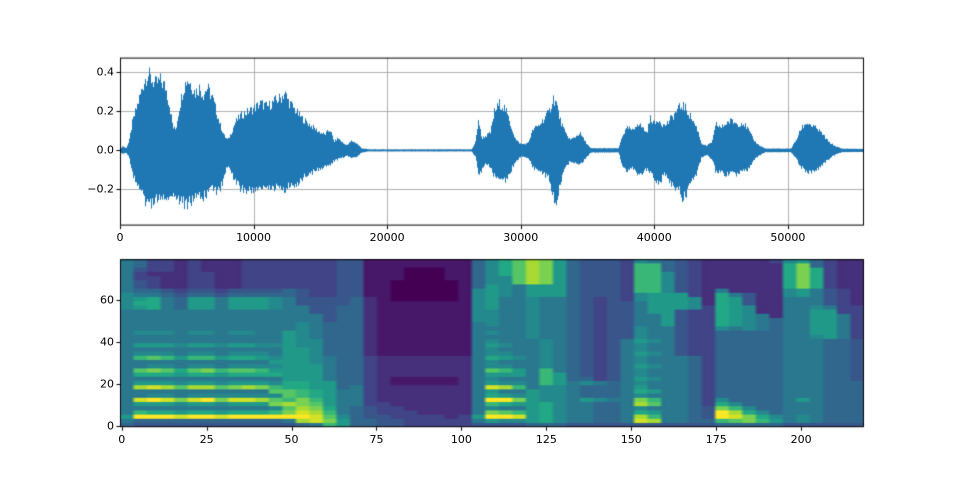 Image resolution: width=960 pixels, height=480 pixels. Describe the element at coordinates (107, 384) in the screenshot. I see `spectrogram-y-tick-label: 20` at that location.